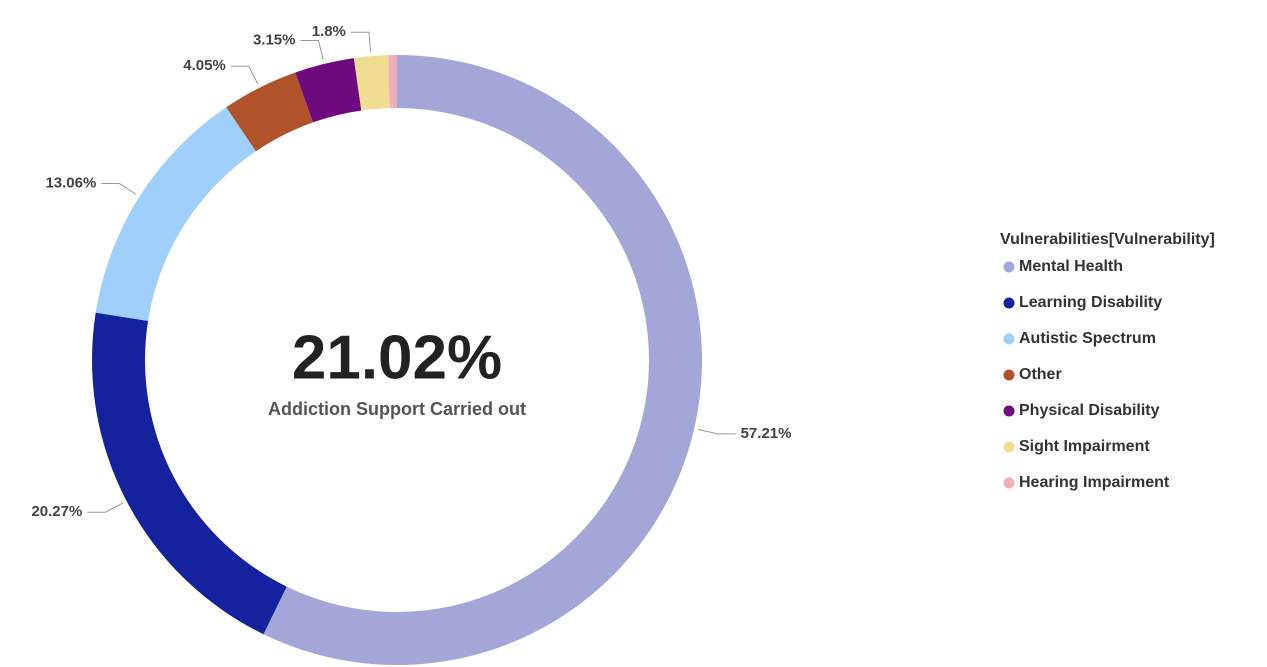  Describe the element at coordinates (1090, 302) in the screenshot. I see `legend-label: Learning Disability` at that location.